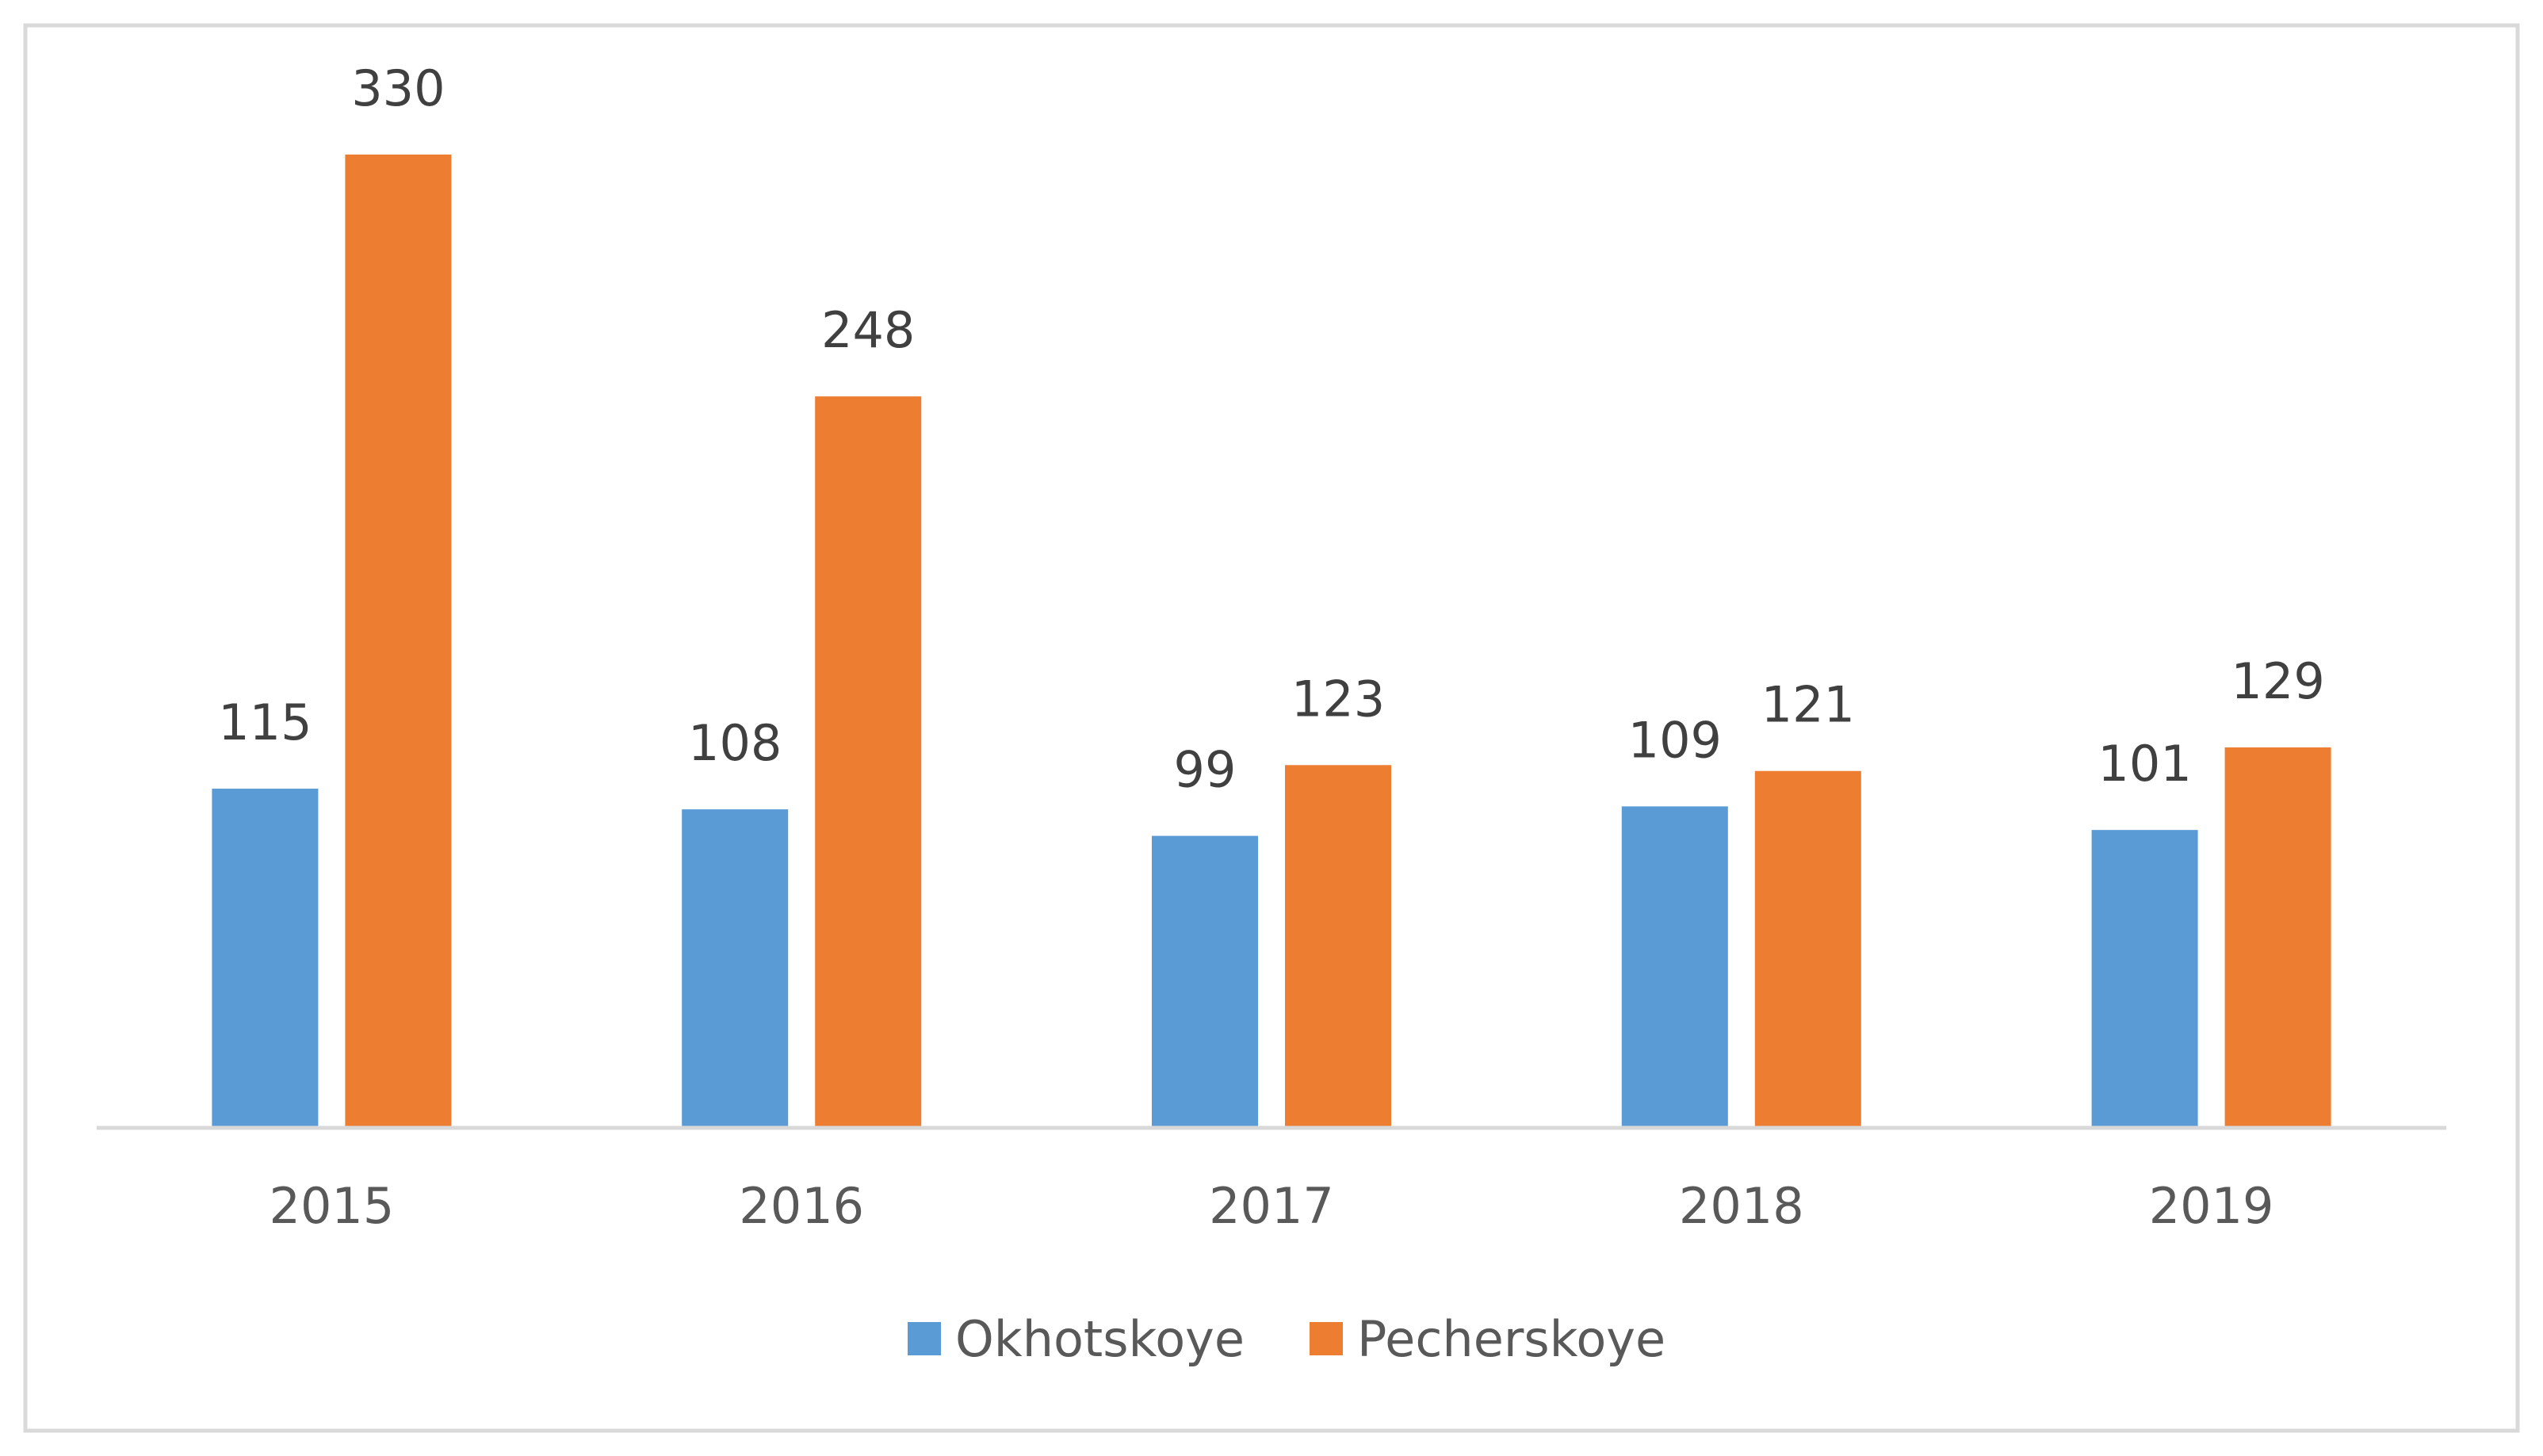 The height and width of the screenshot is (1456, 2543). I want to click on data-label-okhotskoye-2019: 101, so click(2144, 764).